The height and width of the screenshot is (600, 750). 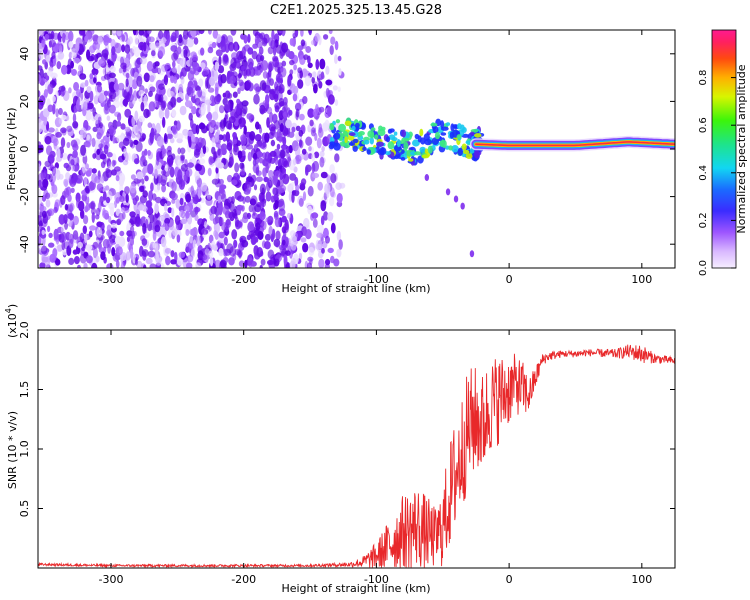 I want to click on spectrogram-y-label: Frequency (Hz), so click(x=11, y=149).